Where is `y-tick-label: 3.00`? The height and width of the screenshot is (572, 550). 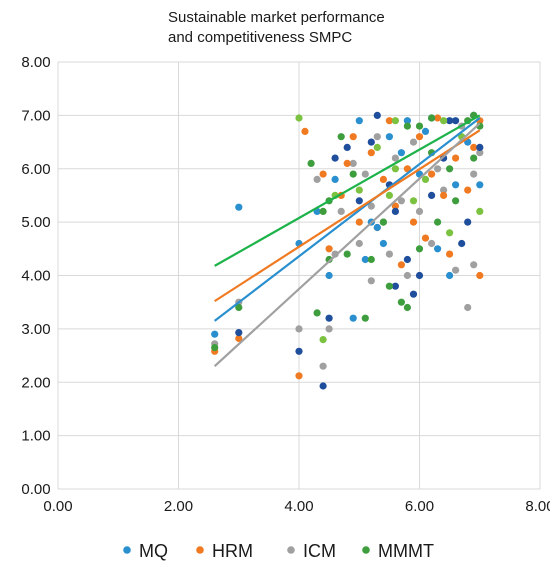
y-tick-label: 3.00 is located at coordinates (35, 329).